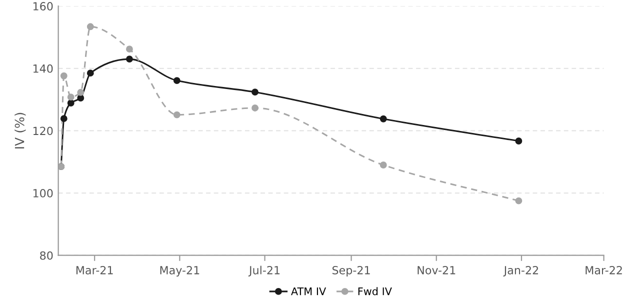 The width and height of the screenshot is (627, 304). I want to click on legend-label: ATM IV, so click(308, 291).